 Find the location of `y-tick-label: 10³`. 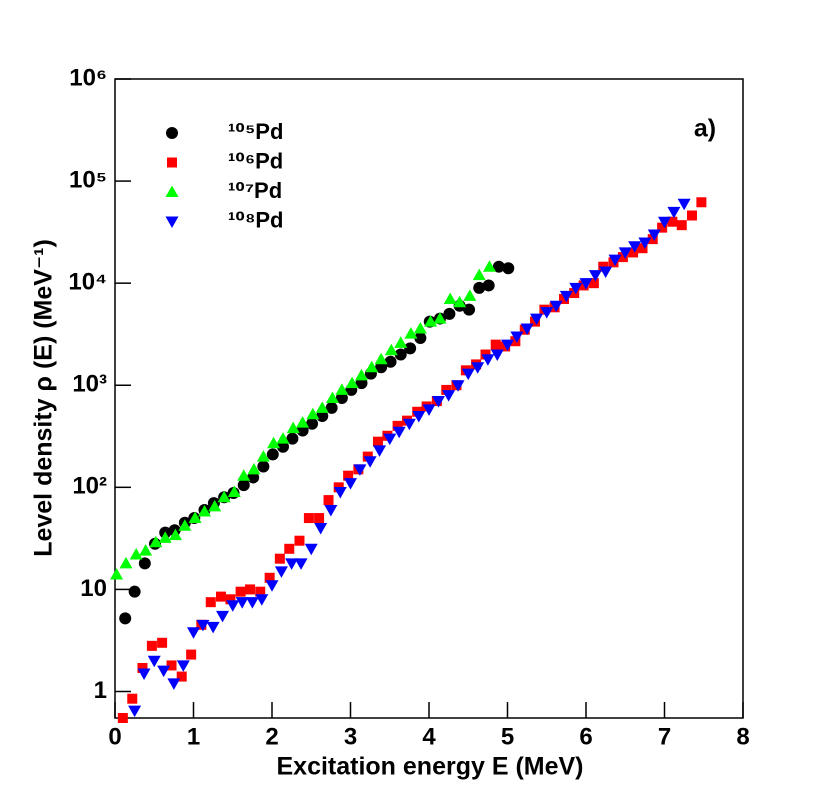

y-tick-label: 10³ is located at coordinates (89, 384).